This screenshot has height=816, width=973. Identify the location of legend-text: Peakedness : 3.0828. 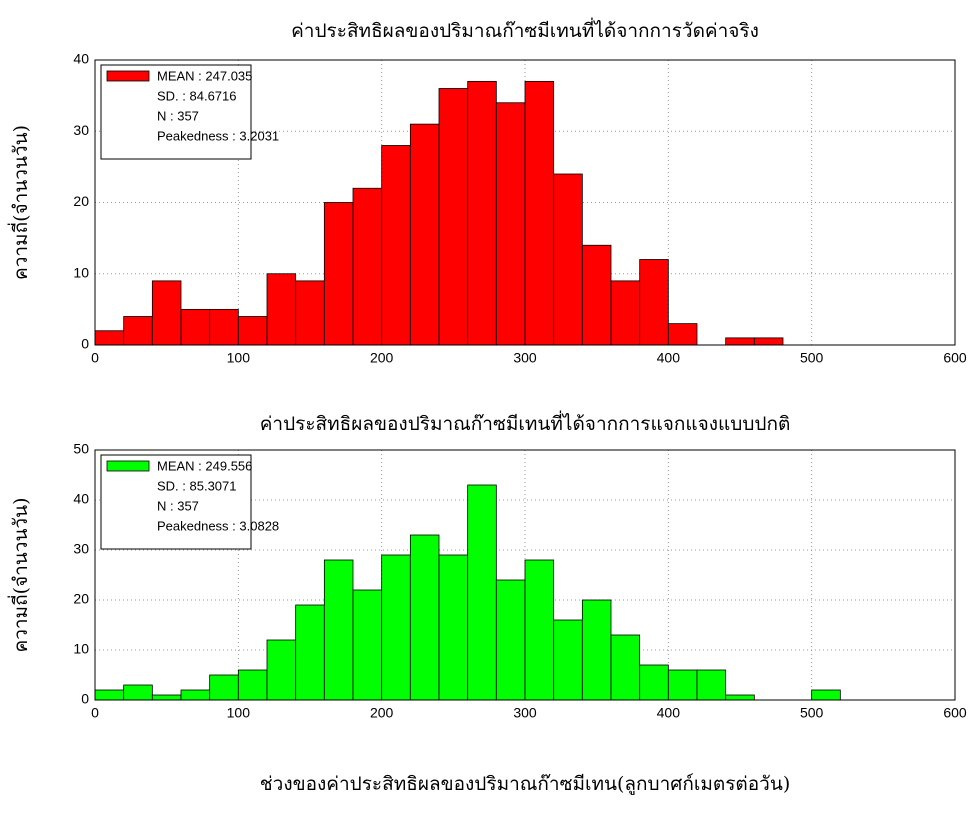
(218, 525).